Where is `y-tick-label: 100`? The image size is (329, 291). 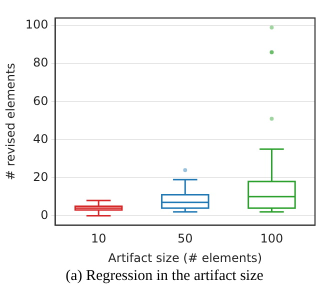
y-tick-label: 100 is located at coordinates (36, 25).